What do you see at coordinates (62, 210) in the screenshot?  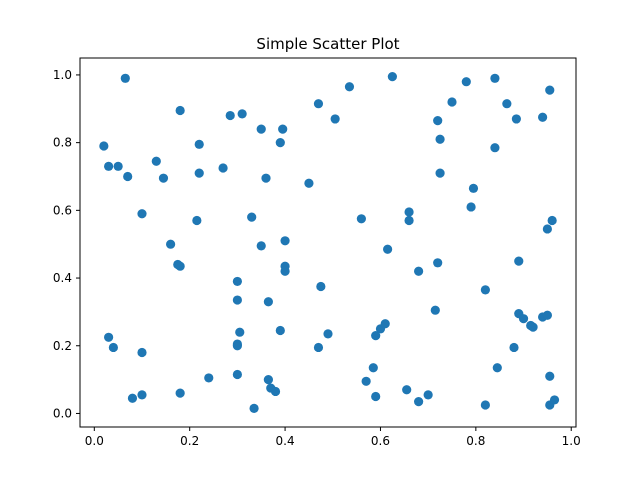 I see `y-tick-label: 0.6` at bounding box center [62, 210].